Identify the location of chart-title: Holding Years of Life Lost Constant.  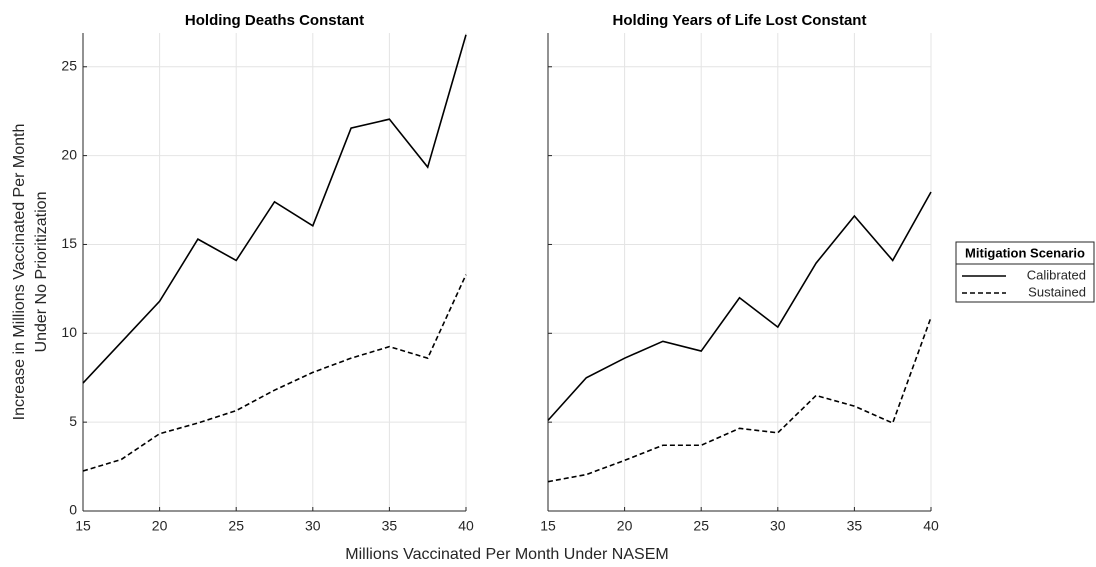
(740, 20).